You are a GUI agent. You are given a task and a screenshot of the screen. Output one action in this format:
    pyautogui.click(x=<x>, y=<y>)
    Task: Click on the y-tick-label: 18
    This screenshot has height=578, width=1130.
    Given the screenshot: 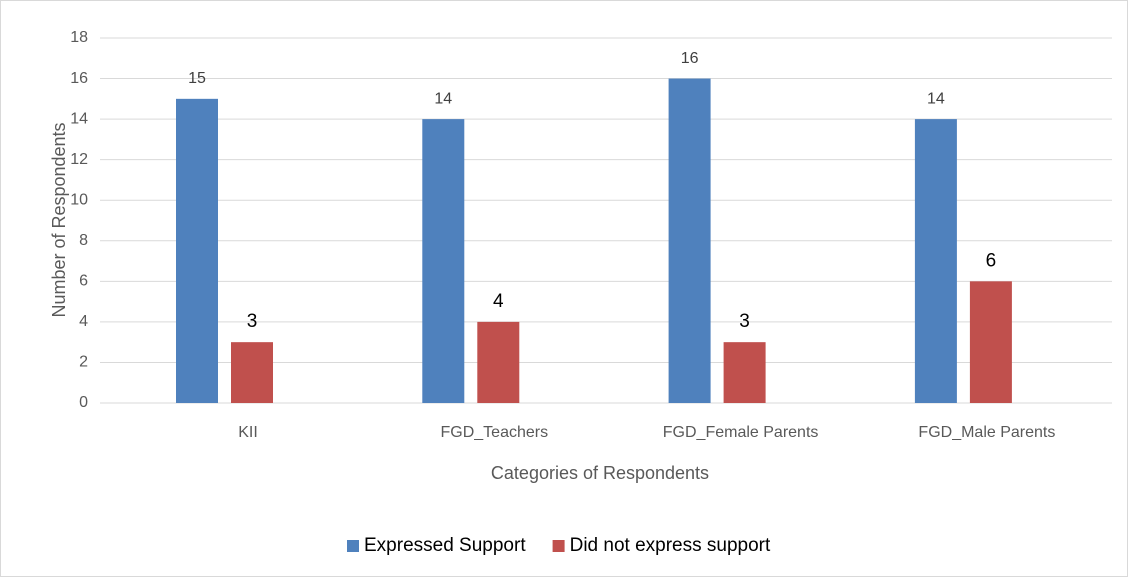 What is the action you would take?
    pyautogui.click(x=79, y=37)
    